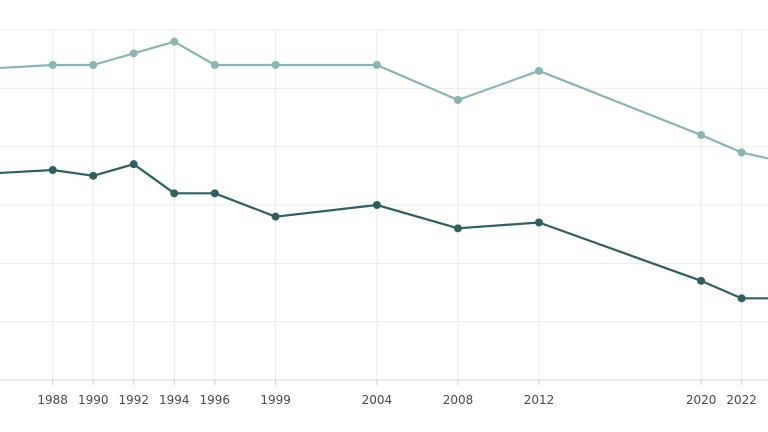  I want to click on x-tick-label: 1999, so click(275, 400).